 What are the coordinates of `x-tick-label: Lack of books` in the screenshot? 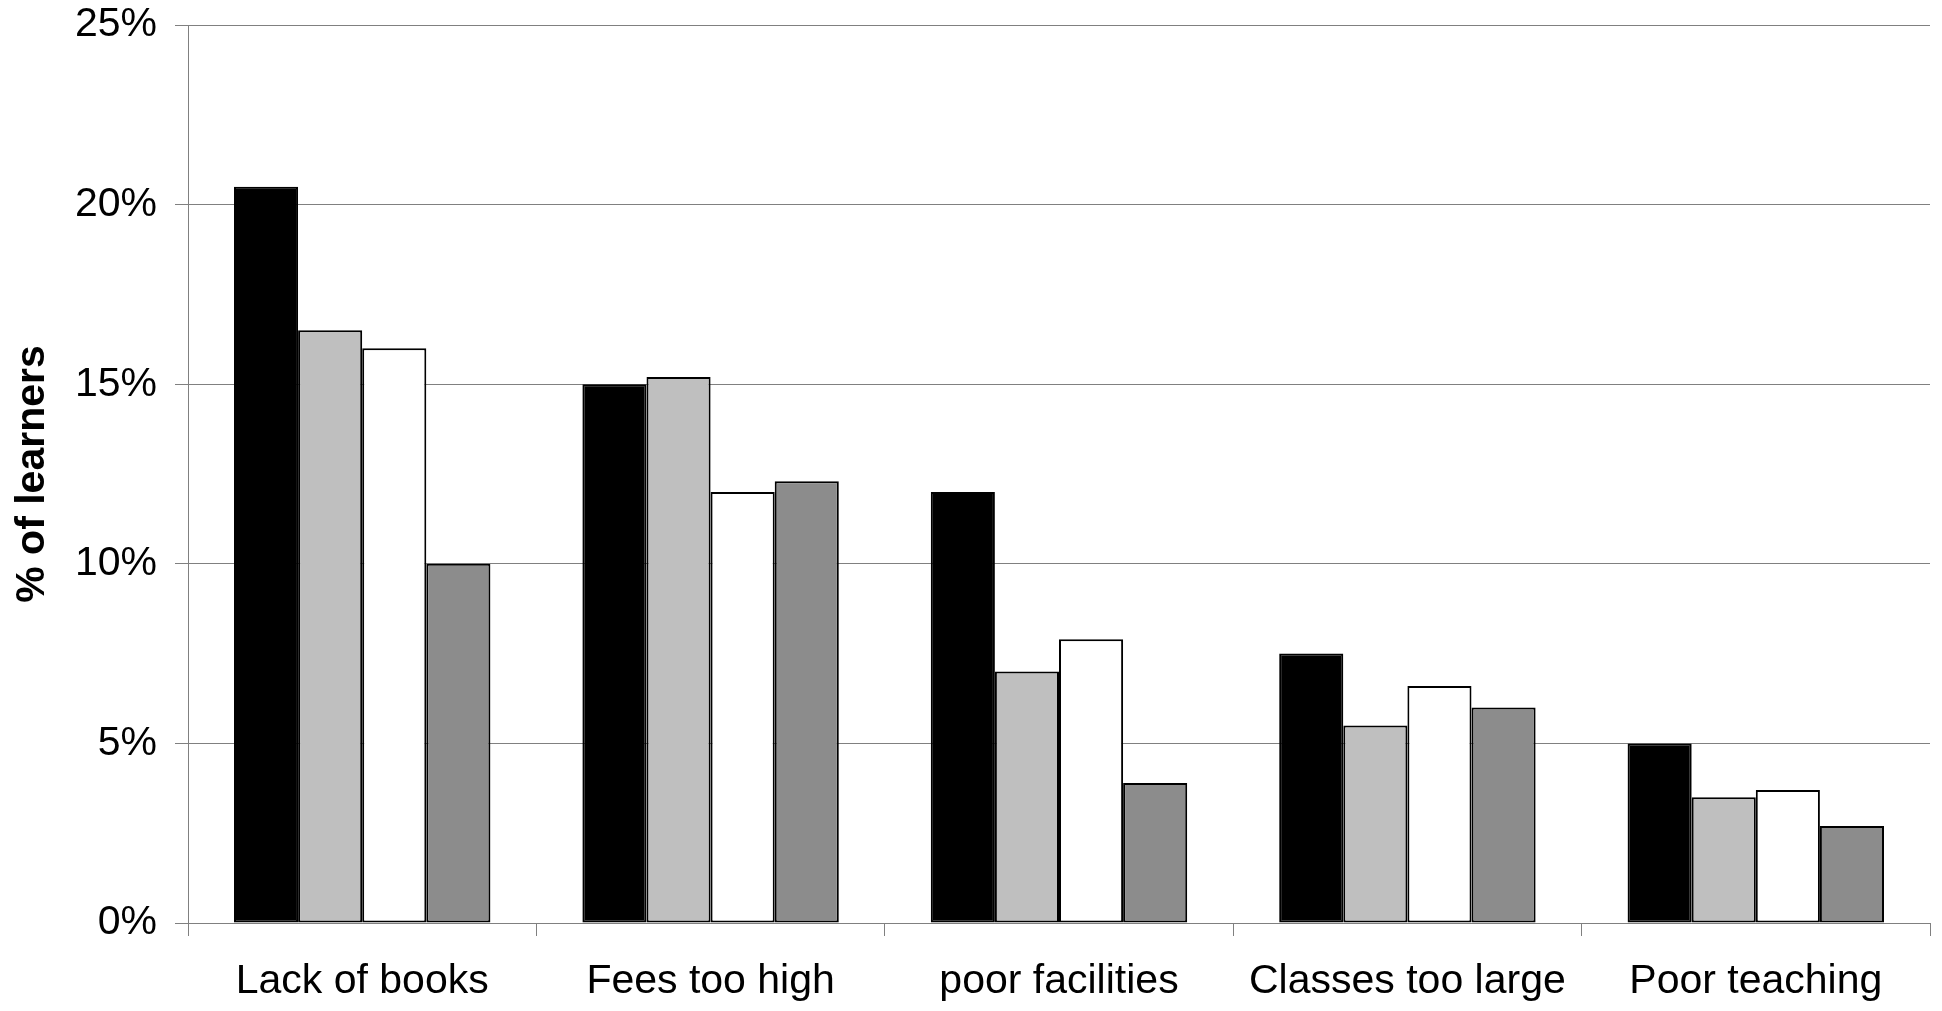 It's located at (362, 978).